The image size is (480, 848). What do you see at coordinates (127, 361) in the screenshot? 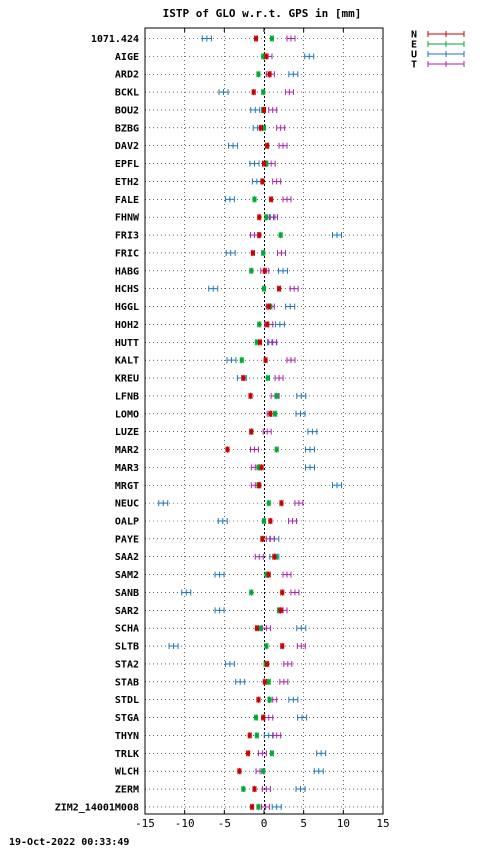
I see `station-label: KALT` at bounding box center [127, 361].